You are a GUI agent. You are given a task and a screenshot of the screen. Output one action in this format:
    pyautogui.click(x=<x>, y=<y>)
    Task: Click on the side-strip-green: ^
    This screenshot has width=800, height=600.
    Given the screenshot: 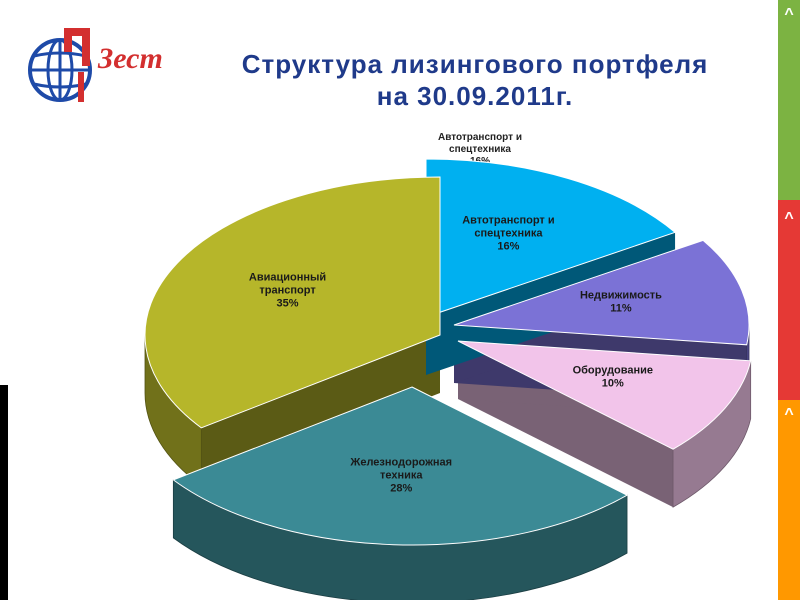 What is the action you would take?
    pyautogui.click(x=789, y=100)
    